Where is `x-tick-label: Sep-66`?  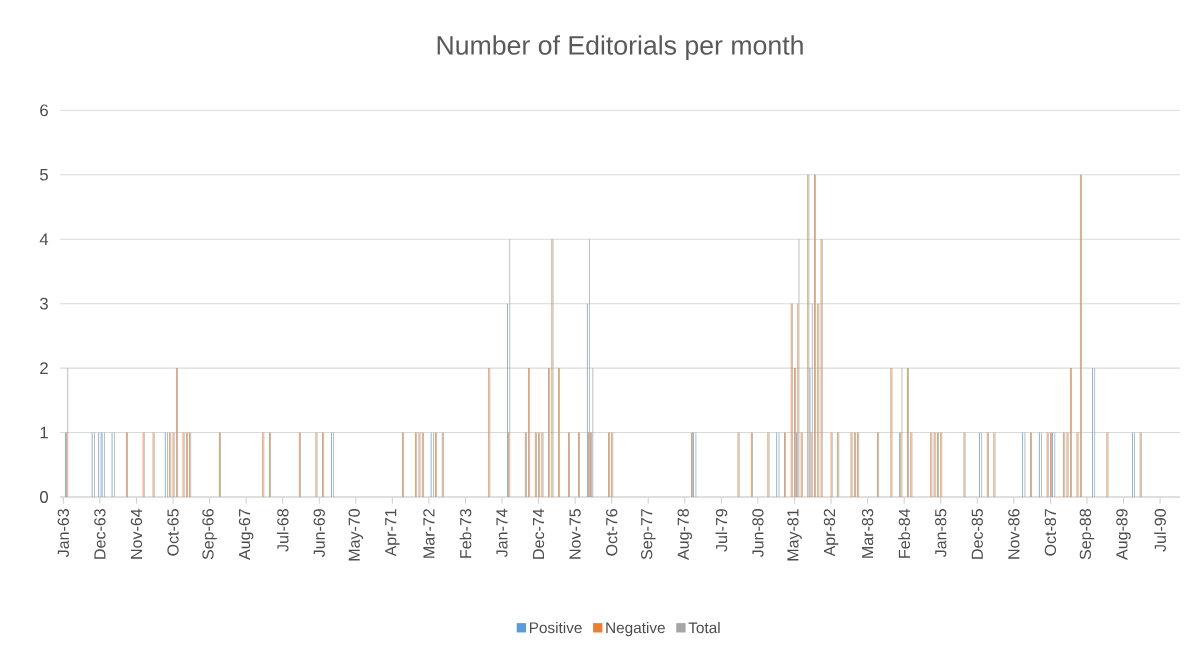 x-tick-label: Sep-66 is located at coordinates (209, 534).